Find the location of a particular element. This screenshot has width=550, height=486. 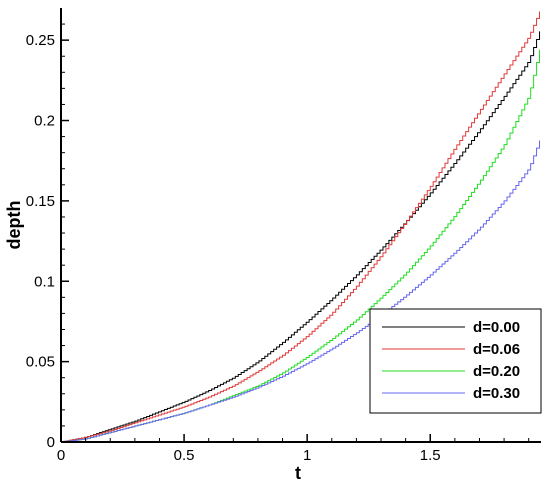

legend-box is located at coordinates (455, 361).